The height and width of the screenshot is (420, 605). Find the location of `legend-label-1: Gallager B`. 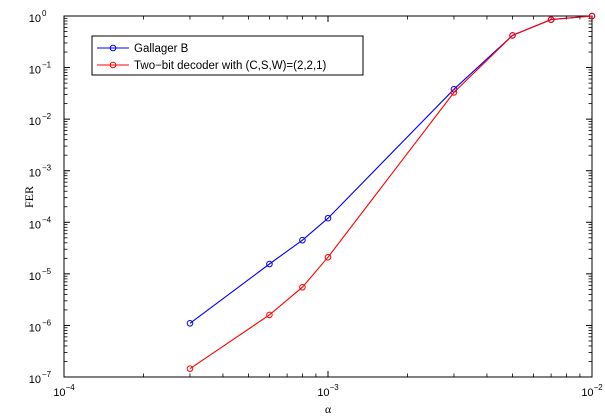

legend-label-1: Gallager B is located at coordinates (161, 49).